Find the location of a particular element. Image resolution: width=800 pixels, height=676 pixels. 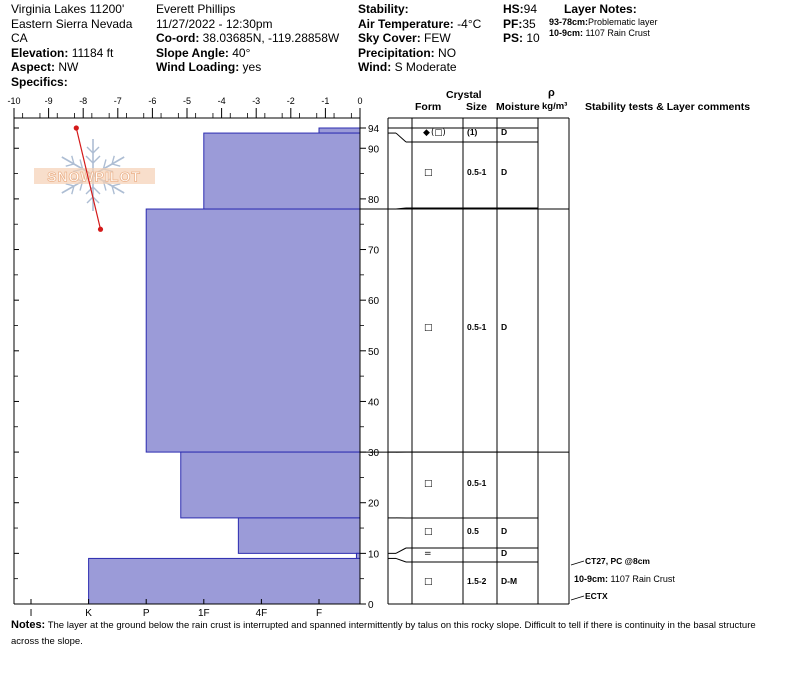

wind-label: Wind: is located at coordinates (375, 67).